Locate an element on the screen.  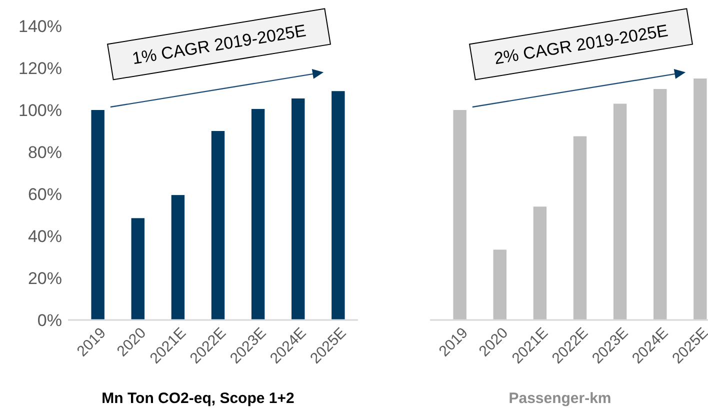
y-tick-label: 60% is located at coordinates (45, 194).